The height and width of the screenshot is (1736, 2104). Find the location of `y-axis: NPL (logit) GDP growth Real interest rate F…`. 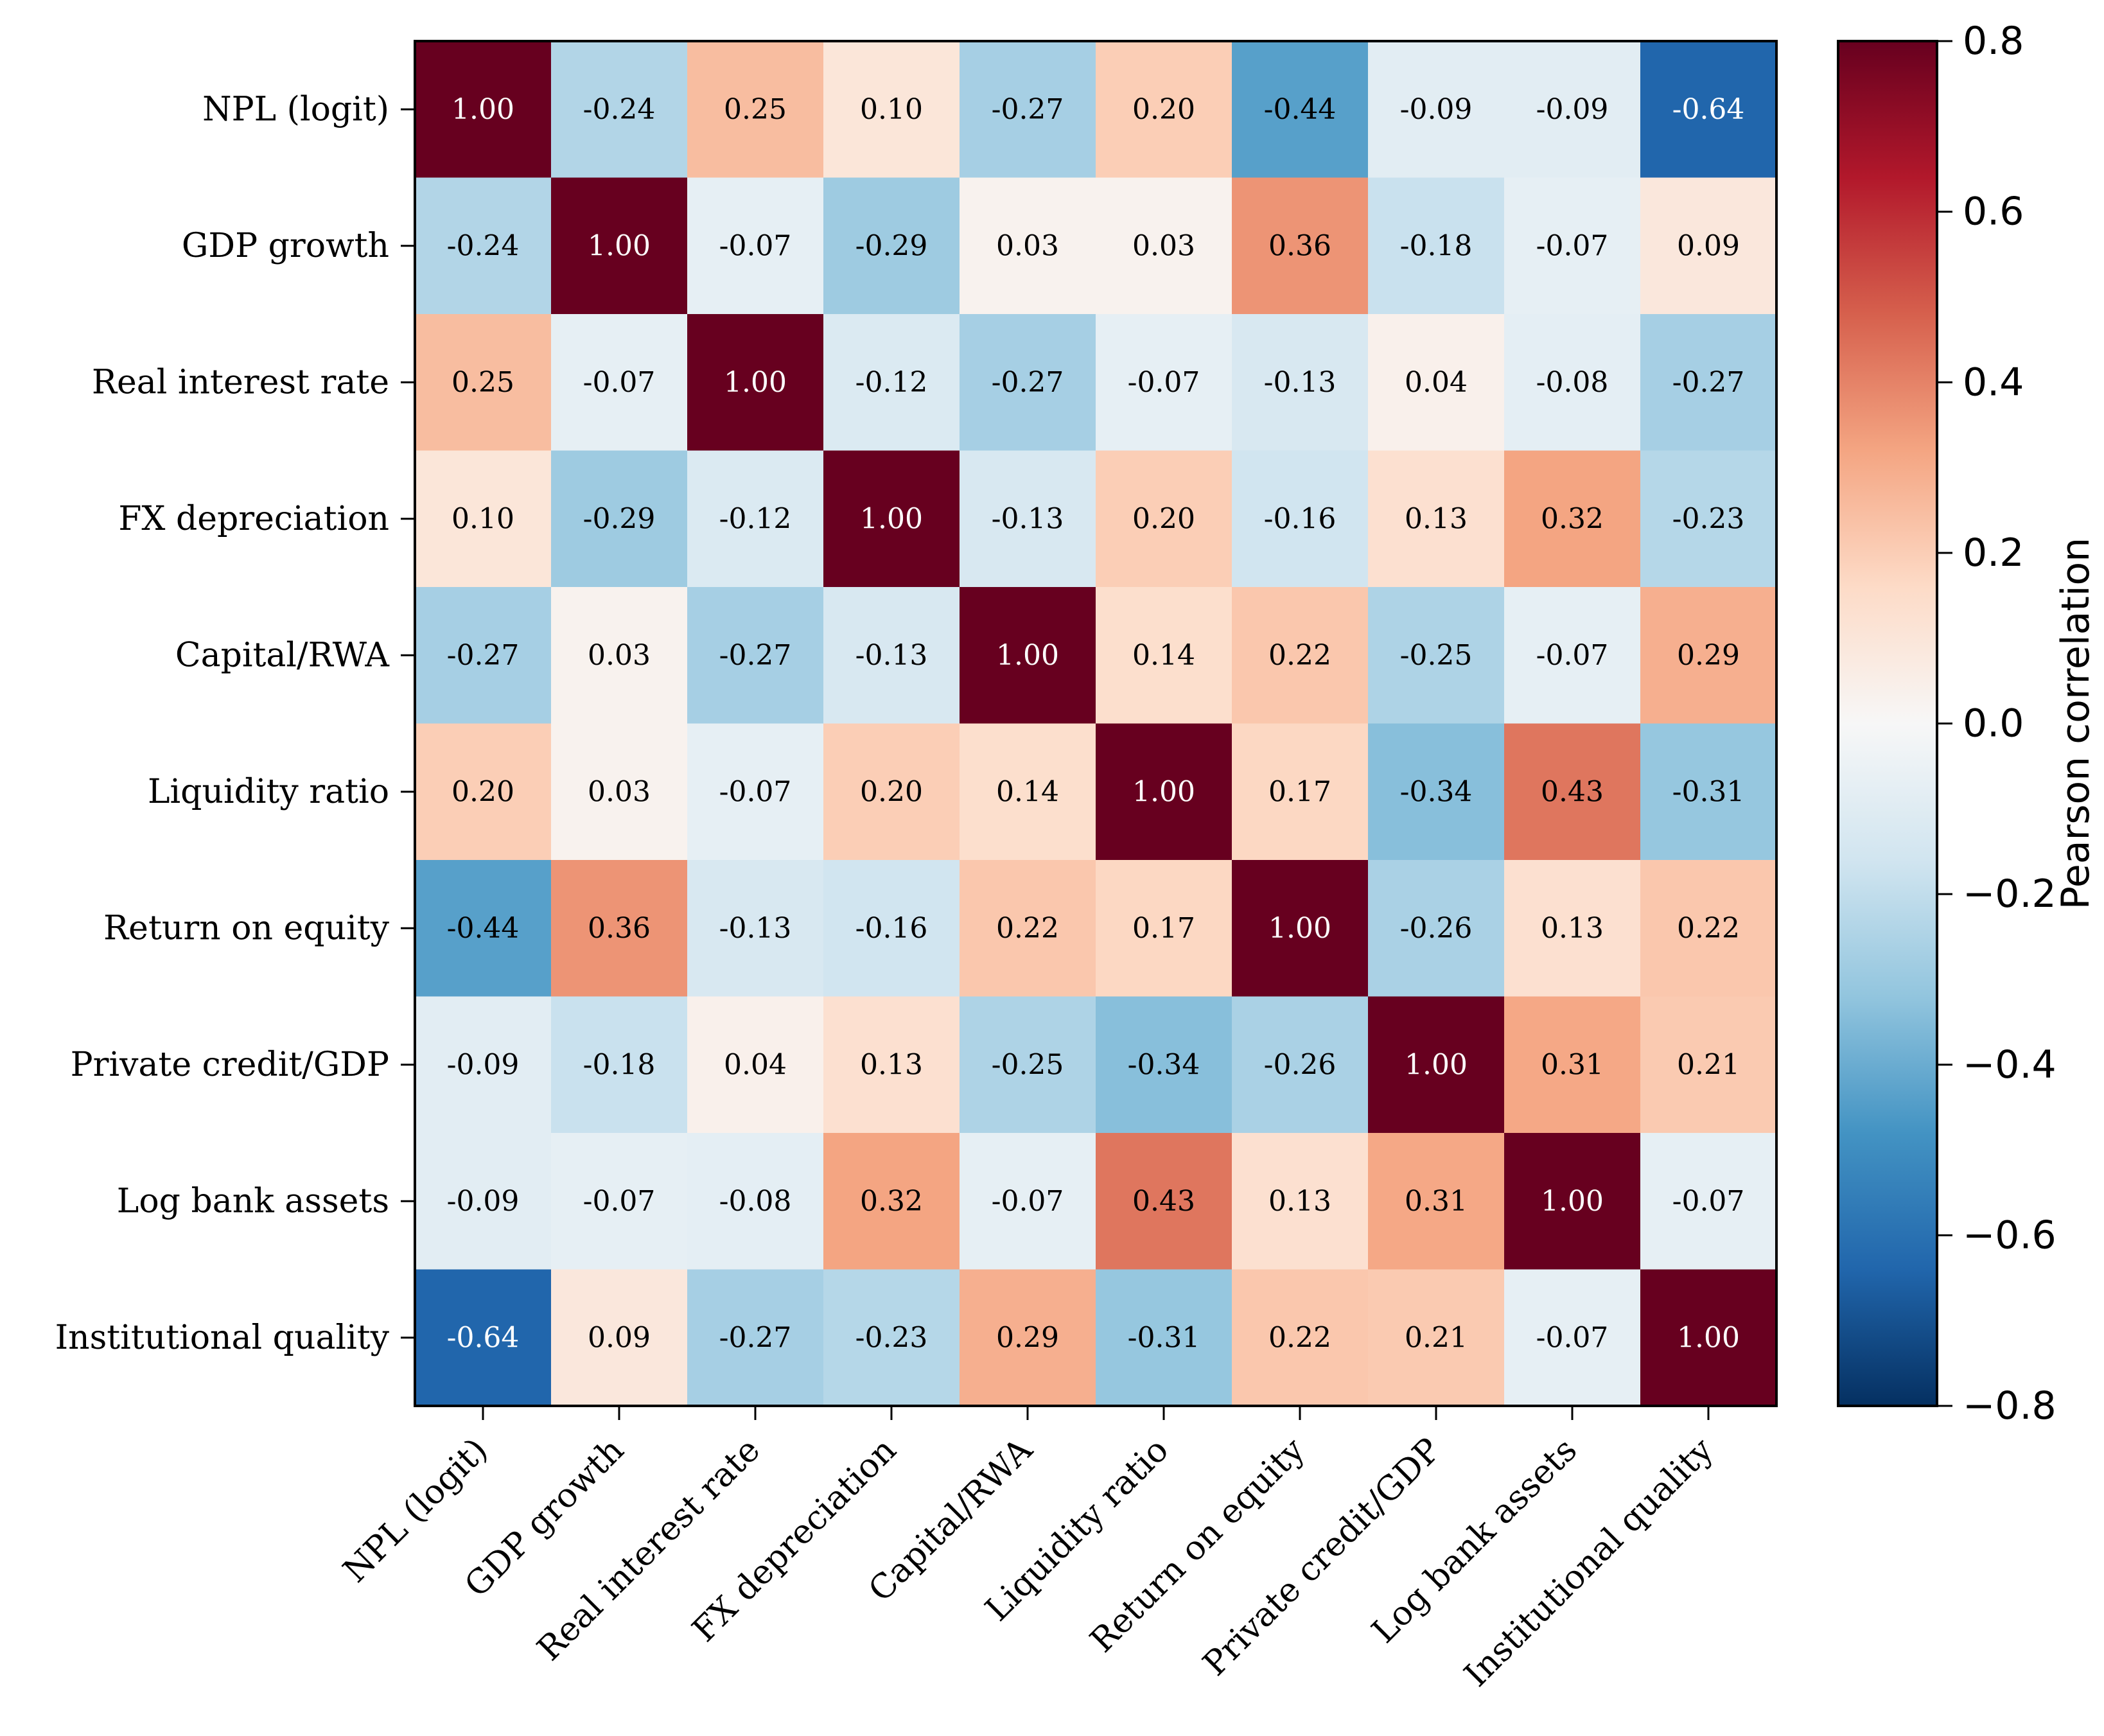

y-axis: NPL (logit) GDP growth Real interest rate F… is located at coordinates (235, 723).